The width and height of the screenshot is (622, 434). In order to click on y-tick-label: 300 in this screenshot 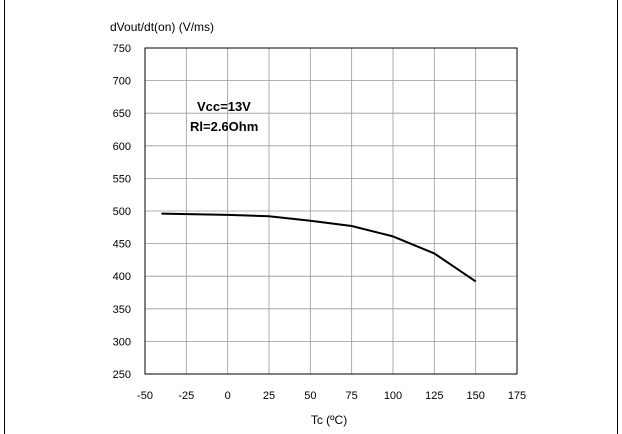, I will do `click(122, 342)`.